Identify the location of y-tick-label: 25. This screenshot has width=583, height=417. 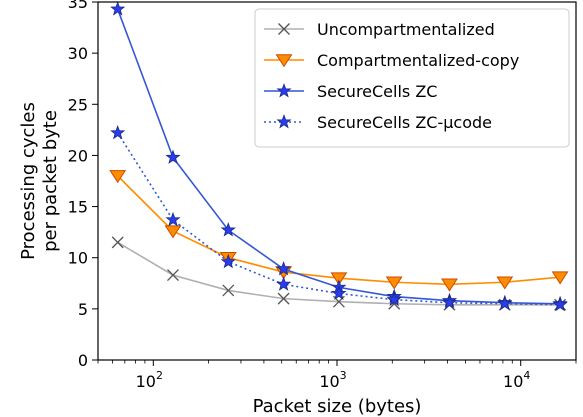
(78, 104).